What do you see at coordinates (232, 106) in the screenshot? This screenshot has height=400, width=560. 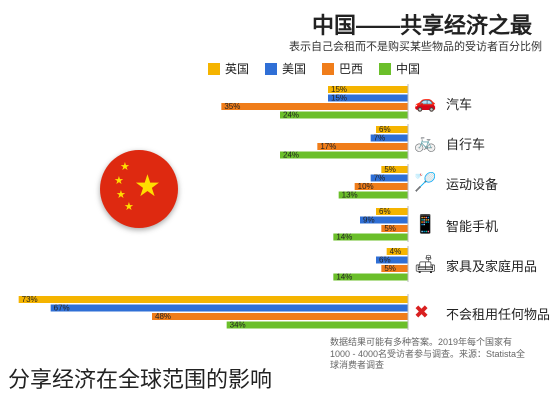 I see `data-label: 35%` at bounding box center [232, 106].